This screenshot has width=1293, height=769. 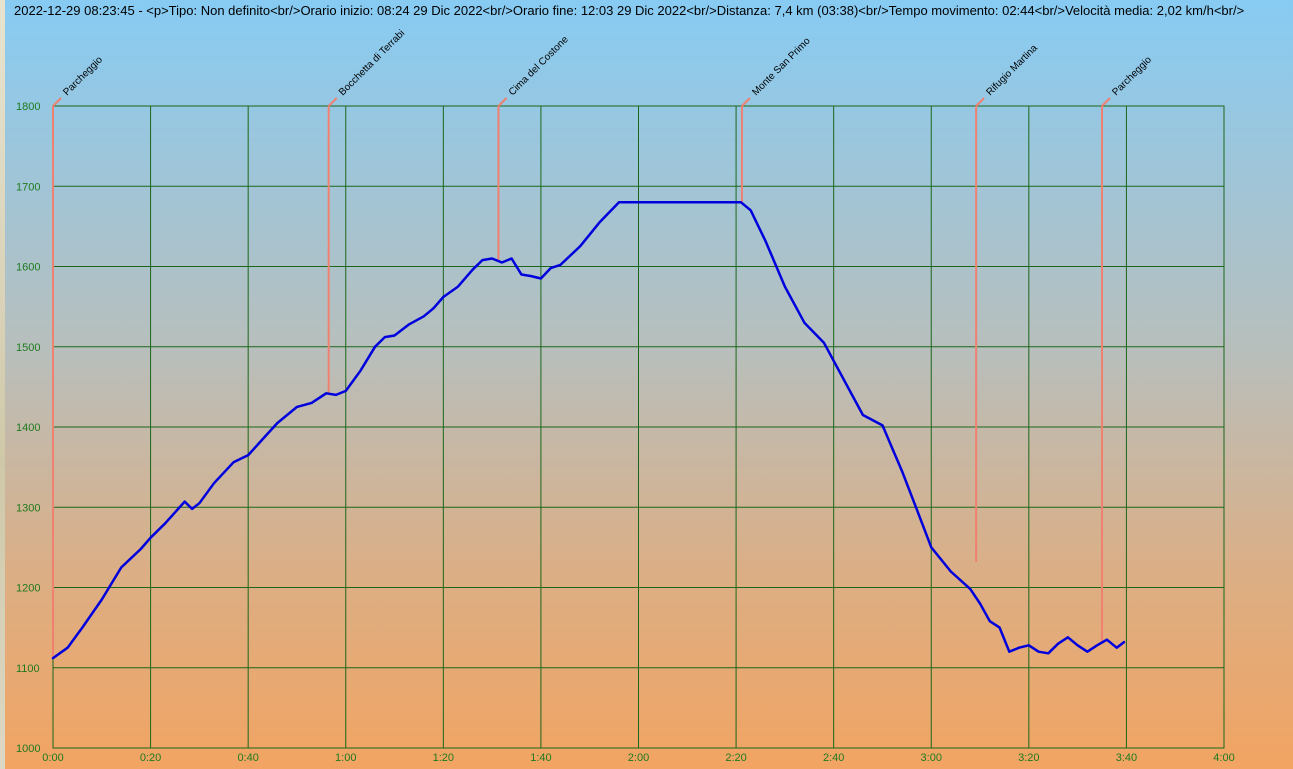 What do you see at coordinates (28, 187) in the screenshot?
I see `y-tick-label: 1700` at bounding box center [28, 187].